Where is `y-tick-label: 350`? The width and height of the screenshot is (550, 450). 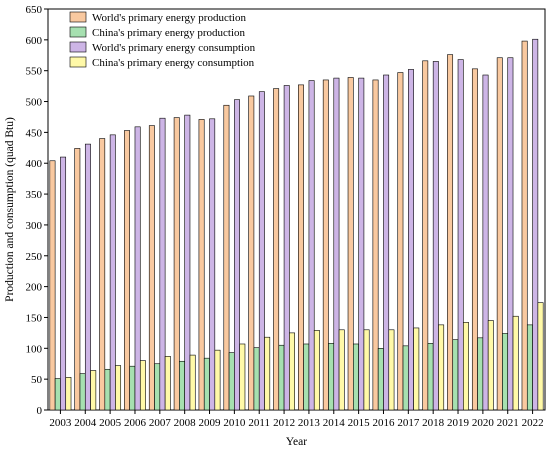
y-tick-label: 350 is located at coordinates (34, 195).